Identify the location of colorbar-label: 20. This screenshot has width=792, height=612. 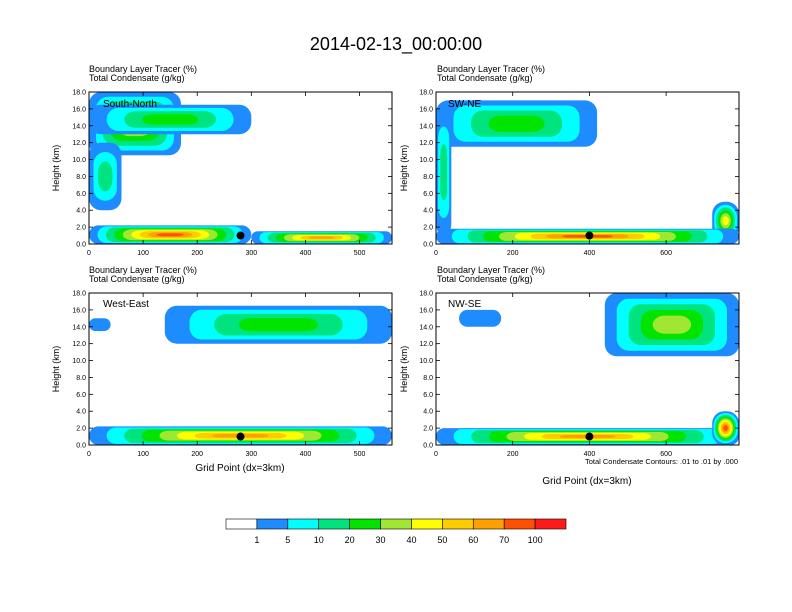
(350, 540).